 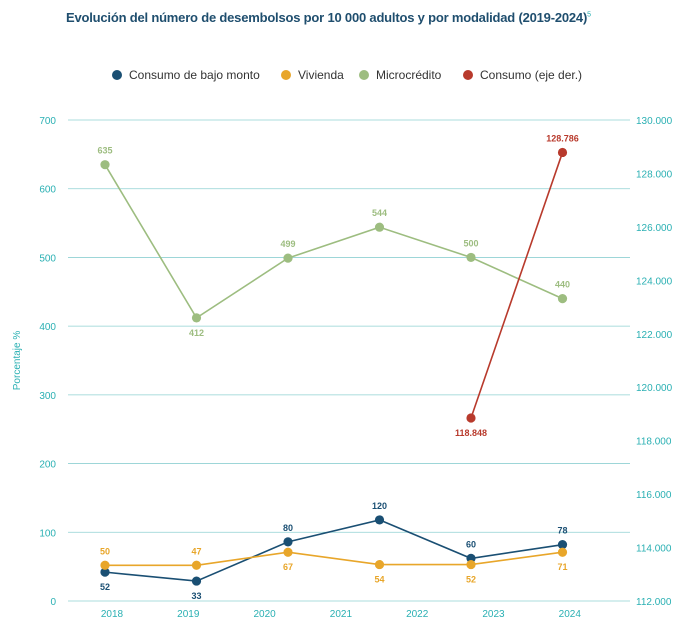 I want to click on series-line-vivienda, so click(x=334, y=559).